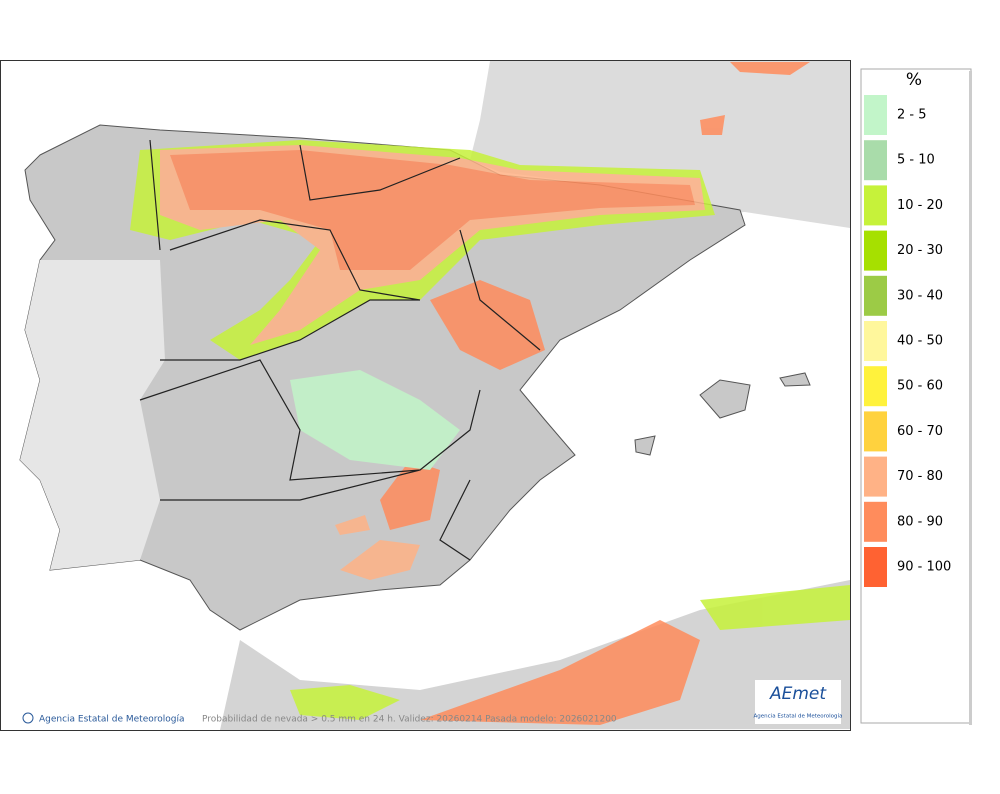  What do you see at coordinates (535, 655) in the screenshot?
I see `africa` at bounding box center [535, 655].